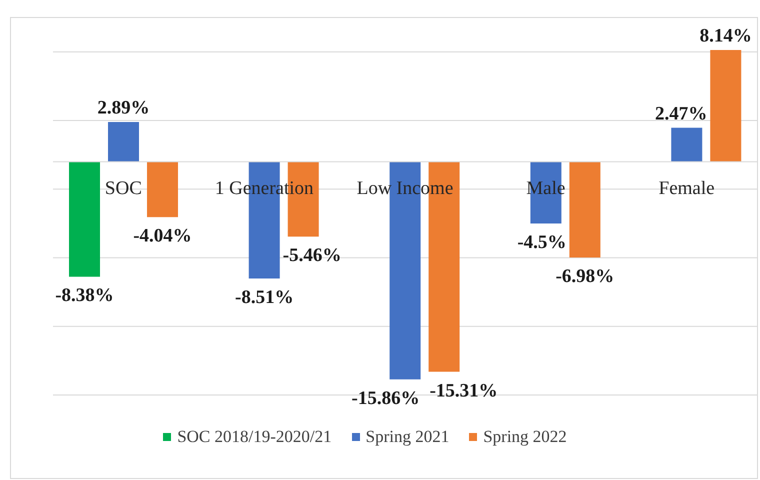 The height and width of the screenshot is (480, 760). Describe the element at coordinates (254, 437) in the screenshot. I see `legend-label: SOC 2018/19-2020/21` at that location.